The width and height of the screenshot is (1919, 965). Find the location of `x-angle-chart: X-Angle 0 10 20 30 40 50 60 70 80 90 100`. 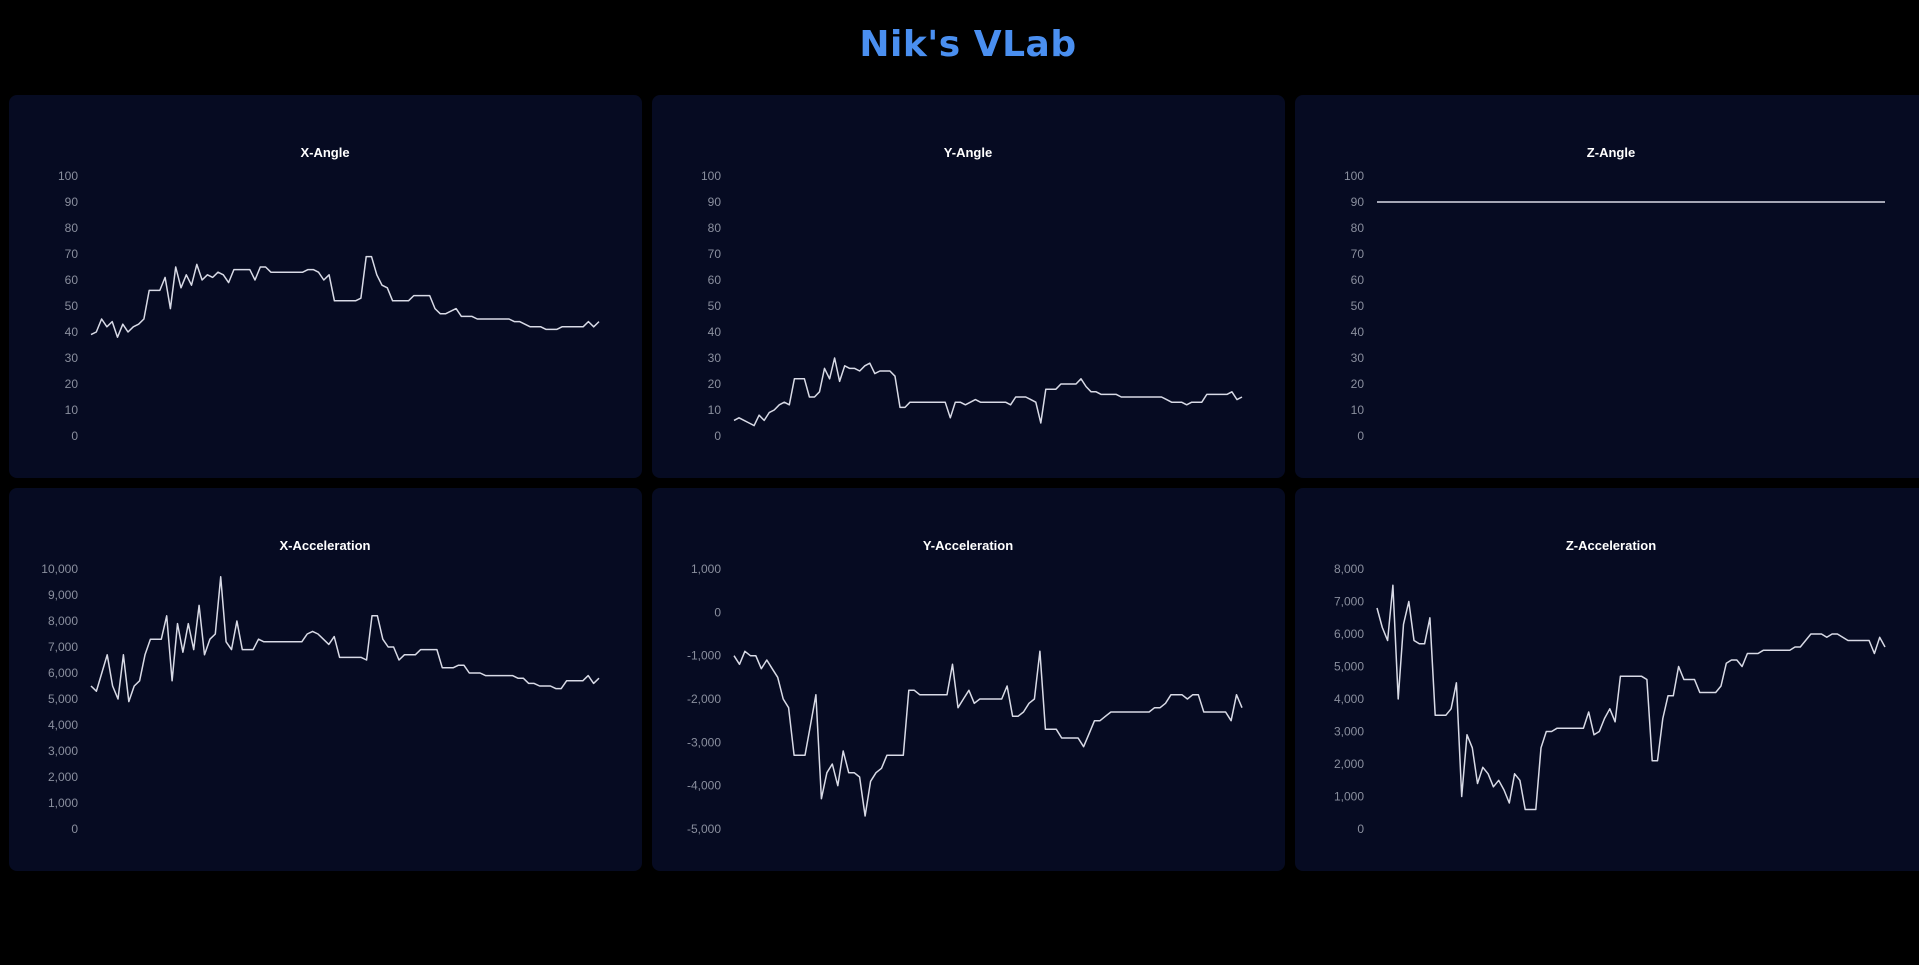

x-angle-chart: X-Angle 0 10 20 30 40 50 60 70 80 90 100 is located at coordinates (329, 294).